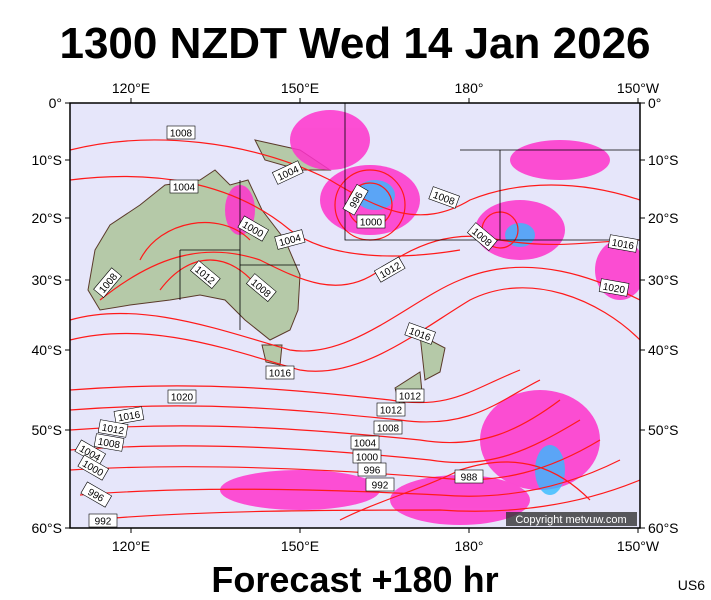 Image resolution: width=711 pixels, height=600 pixels. I want to click on forecast-label: Forecast +180 hr, so click(354, 579).